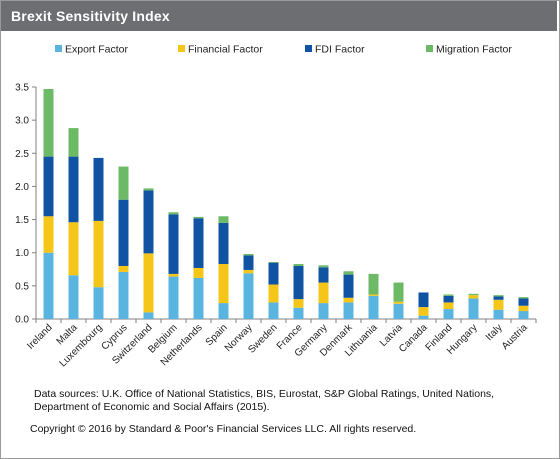  What do you see at coordinates (474, 50) in the screenshot?
I see `legend-label: Migration Factor` at bounding box center [474, 50].